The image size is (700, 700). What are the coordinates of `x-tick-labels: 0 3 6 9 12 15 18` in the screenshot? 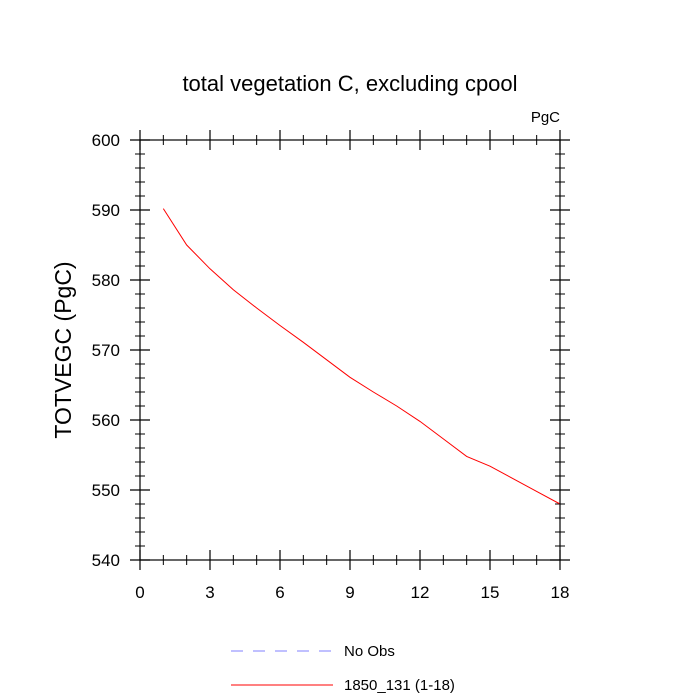 It's located at (352, 592).